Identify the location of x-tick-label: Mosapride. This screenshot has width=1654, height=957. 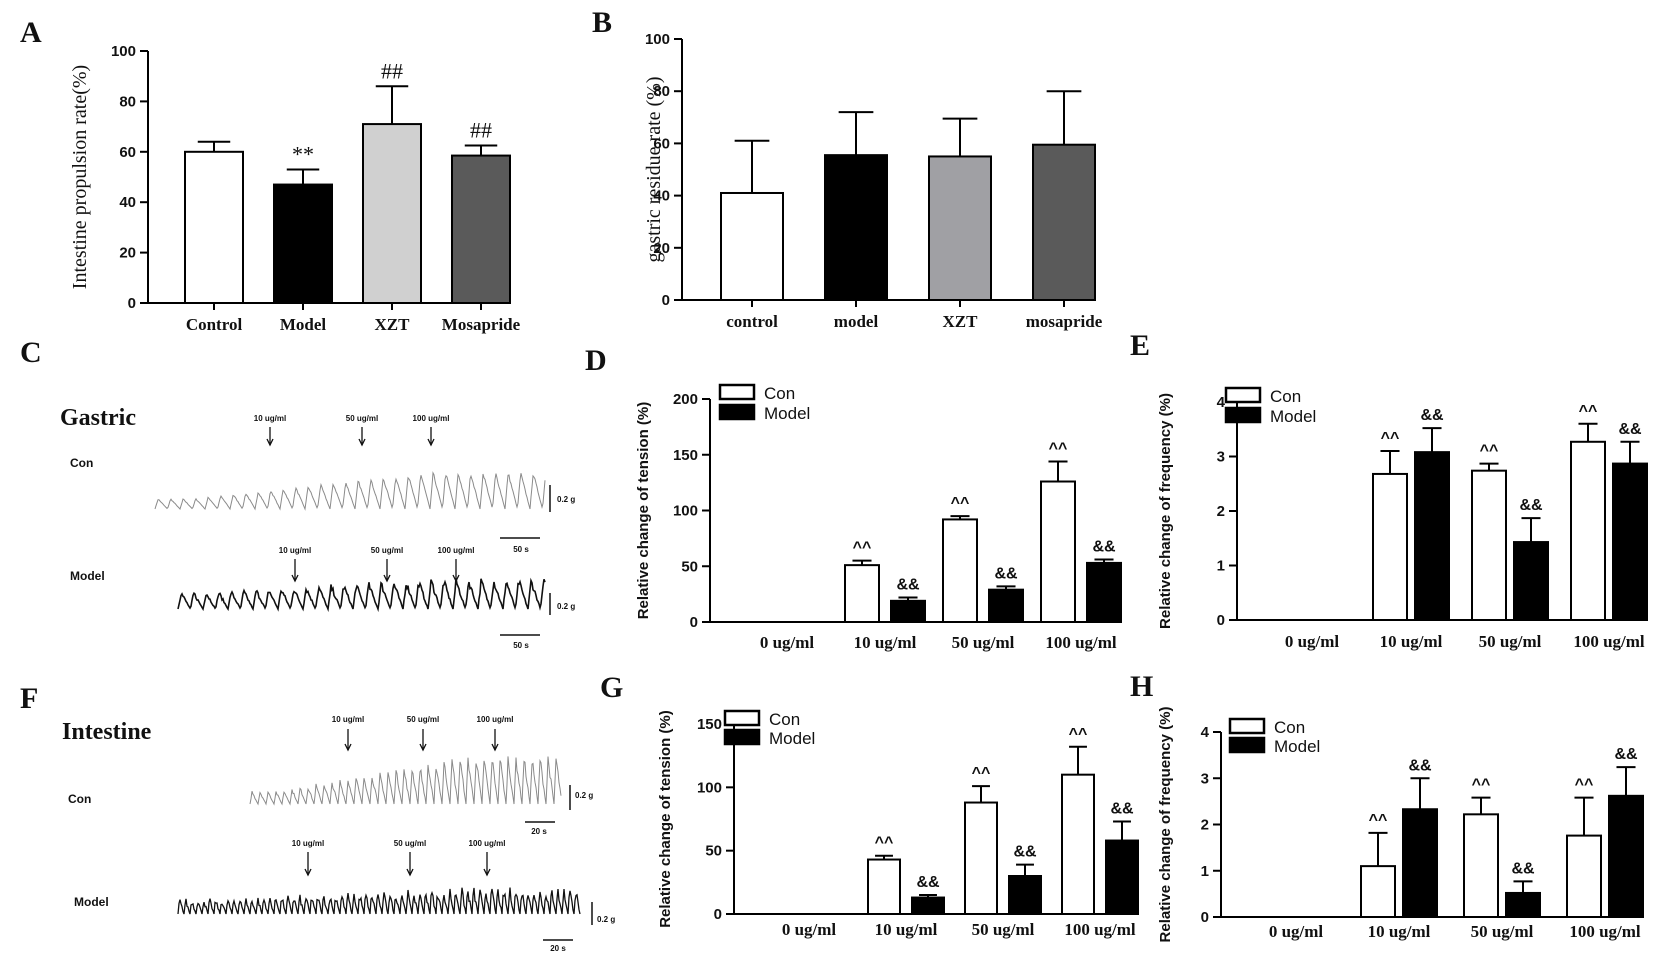
(481, 324).